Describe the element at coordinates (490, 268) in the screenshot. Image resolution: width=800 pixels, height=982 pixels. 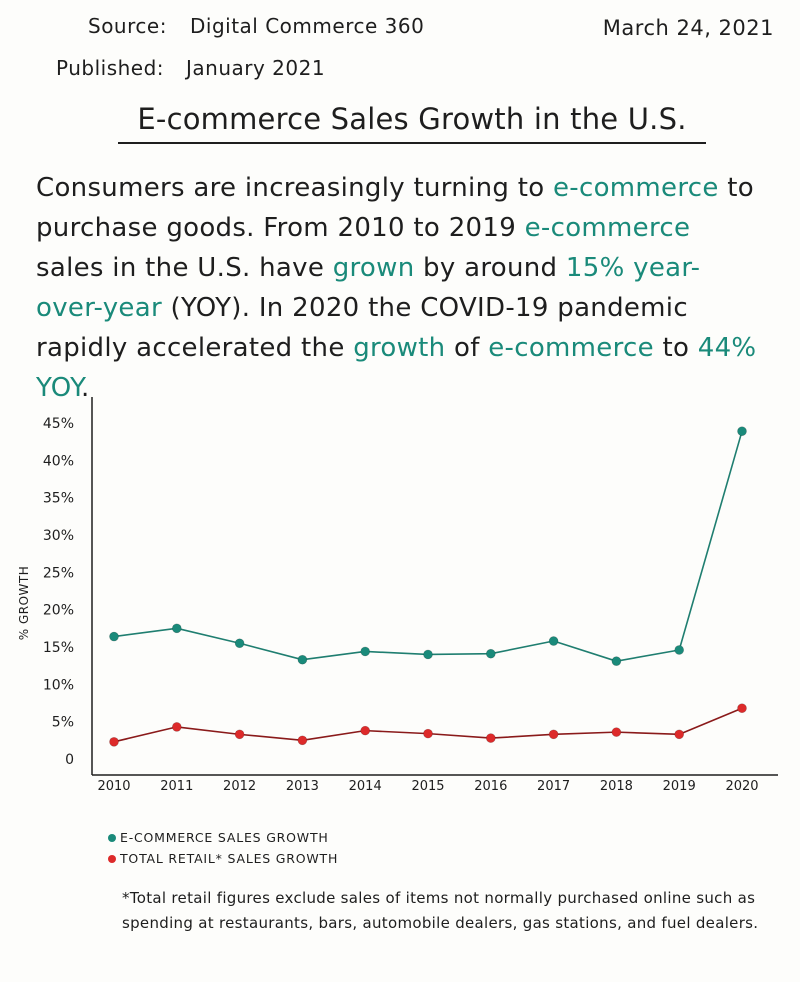
I see `desc-text: by around` at that location.